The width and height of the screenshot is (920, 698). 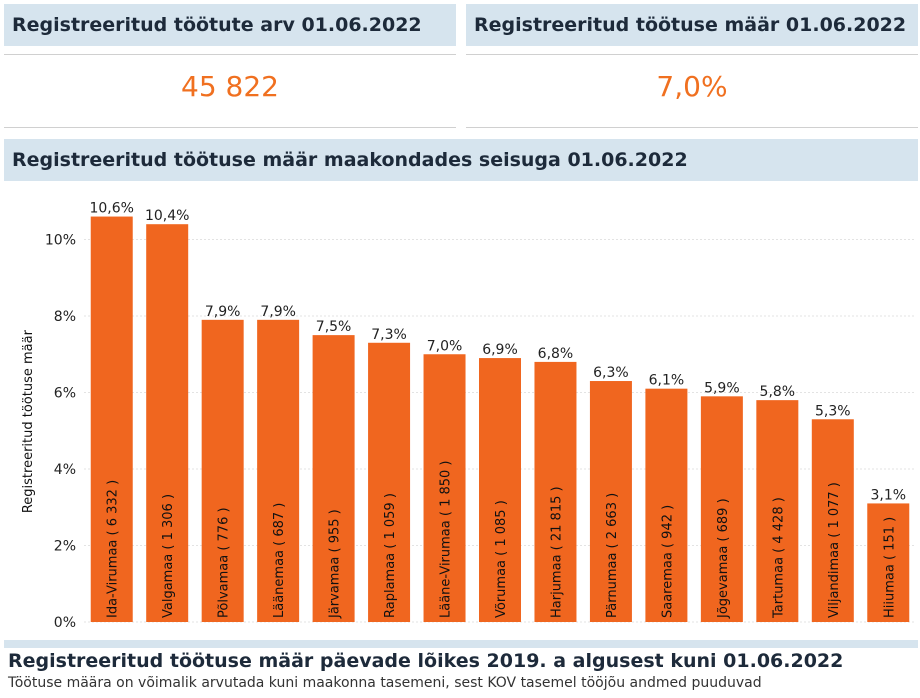 I want to click on bar-value-label: 5,8%, so click(x=778, y=392).